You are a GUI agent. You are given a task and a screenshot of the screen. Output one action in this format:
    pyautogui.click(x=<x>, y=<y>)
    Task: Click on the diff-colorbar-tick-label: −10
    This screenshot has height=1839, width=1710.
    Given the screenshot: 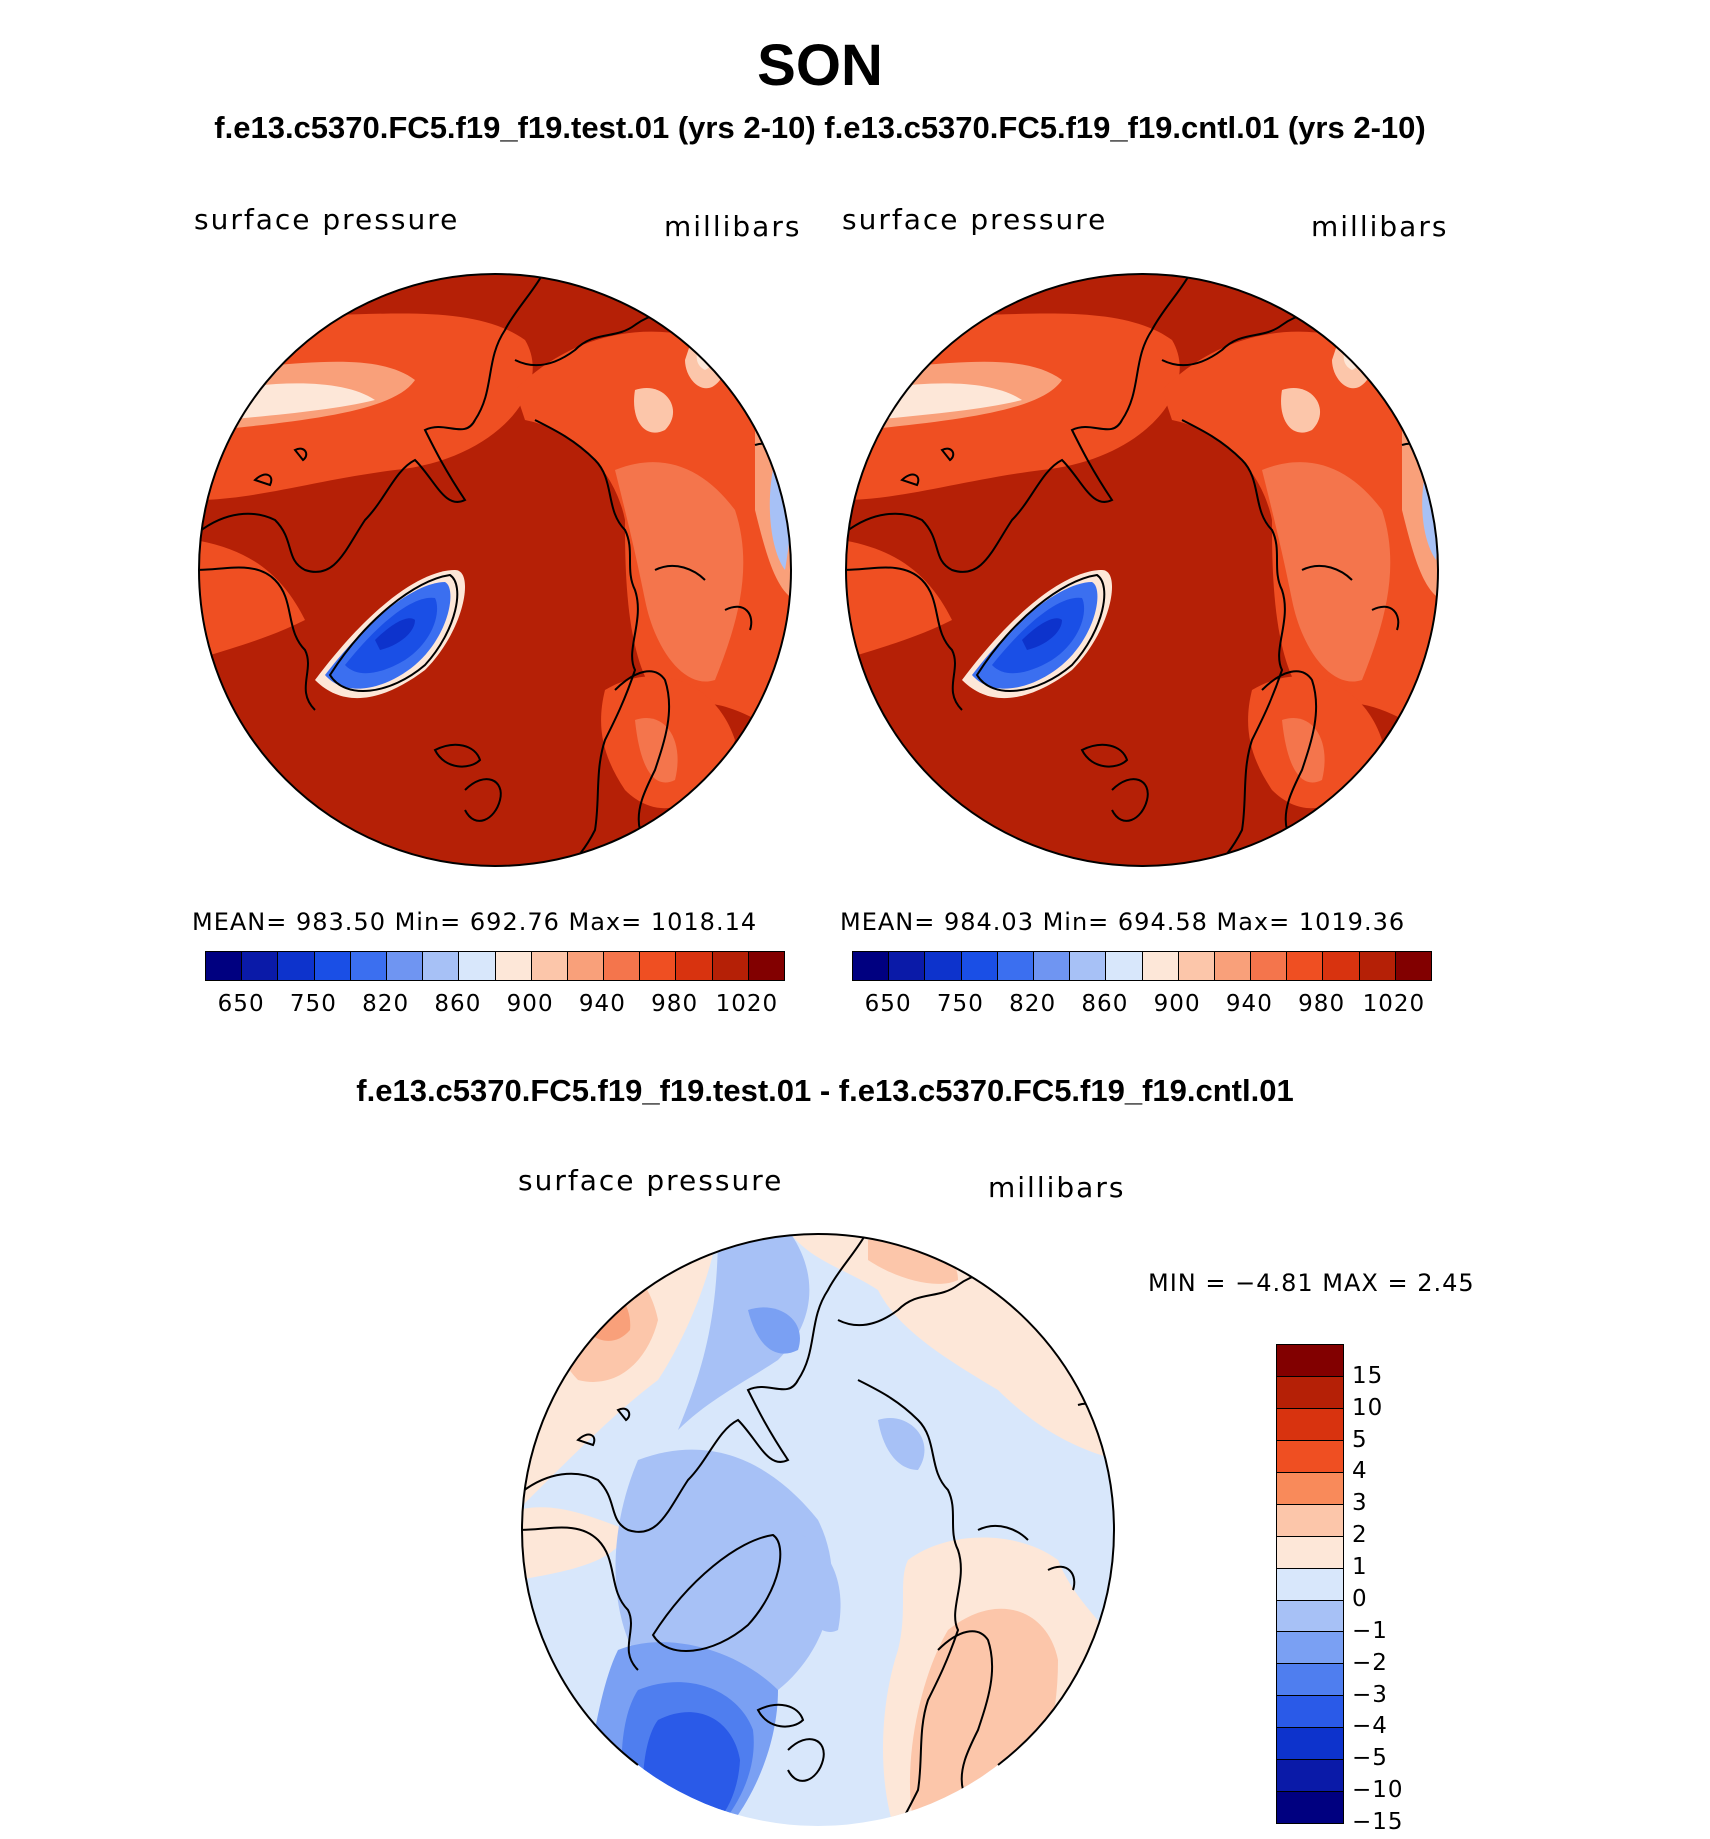 What is the action you would take?
    pyautogui.click(x=1378, y=1790)
    